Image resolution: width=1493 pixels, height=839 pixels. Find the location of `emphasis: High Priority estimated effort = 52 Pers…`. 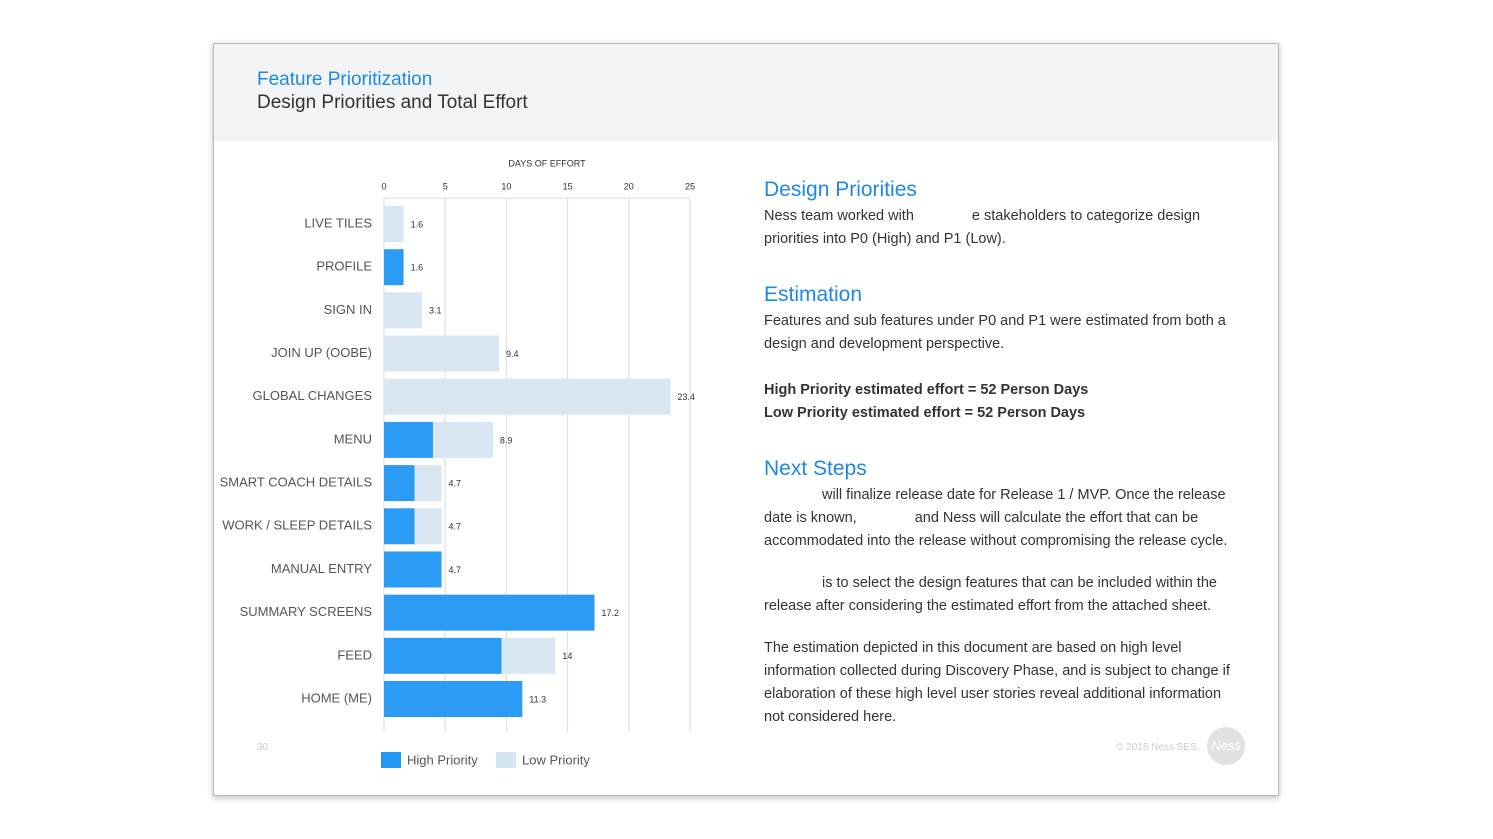

emphasis: High Priority estimated effort = 52 Pers… is located at coordinates (999, 402).